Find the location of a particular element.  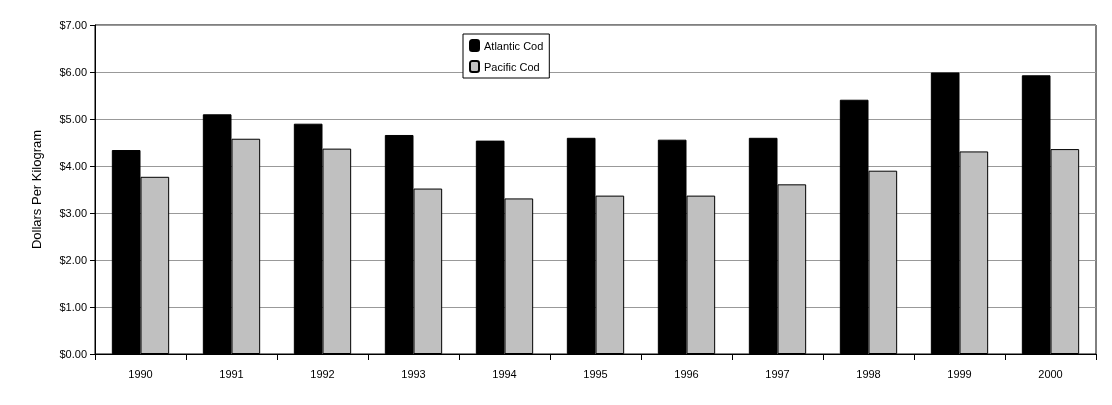

x-tick-label: 1992 is located at coordinates (322, 373).